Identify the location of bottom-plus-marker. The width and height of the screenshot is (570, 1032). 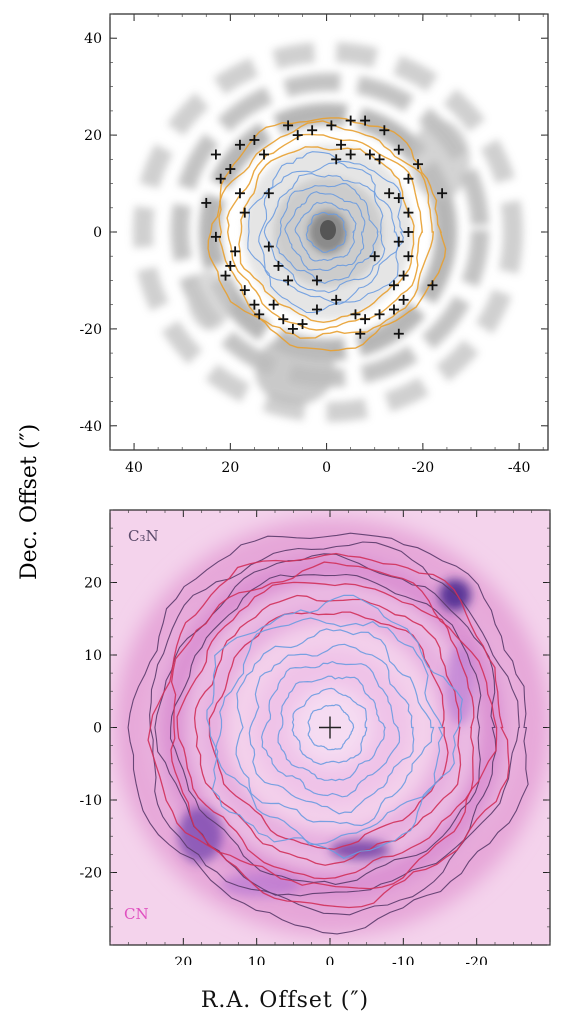
(330, 727).